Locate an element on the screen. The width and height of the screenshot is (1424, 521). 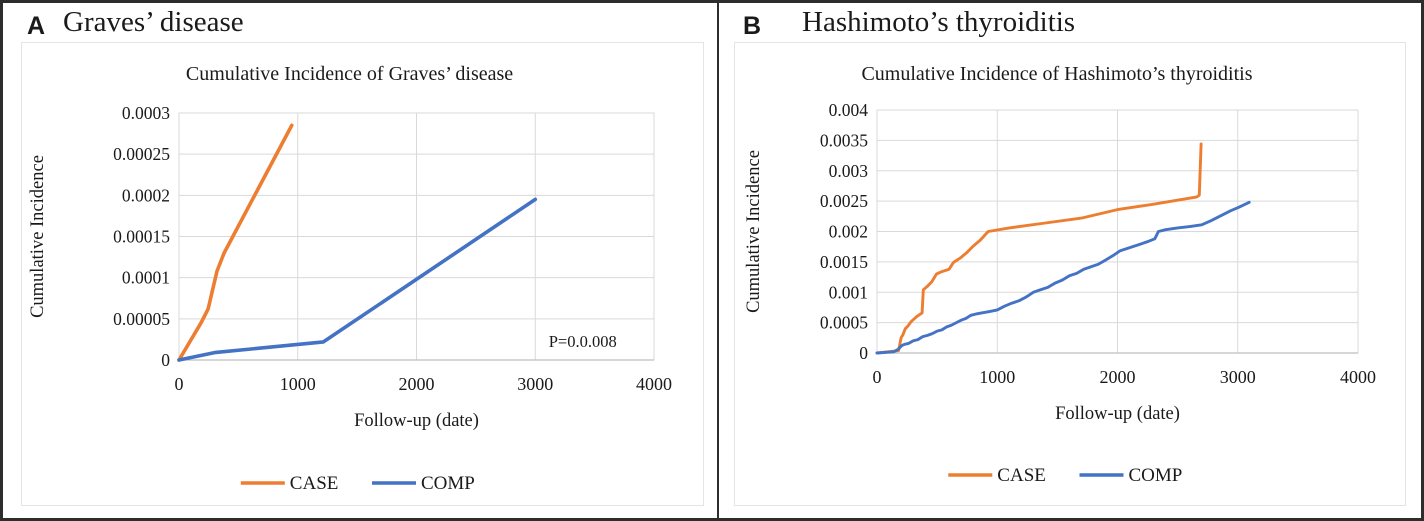
y-tick-label: 0.0003 is located at coordinates (146, 113).